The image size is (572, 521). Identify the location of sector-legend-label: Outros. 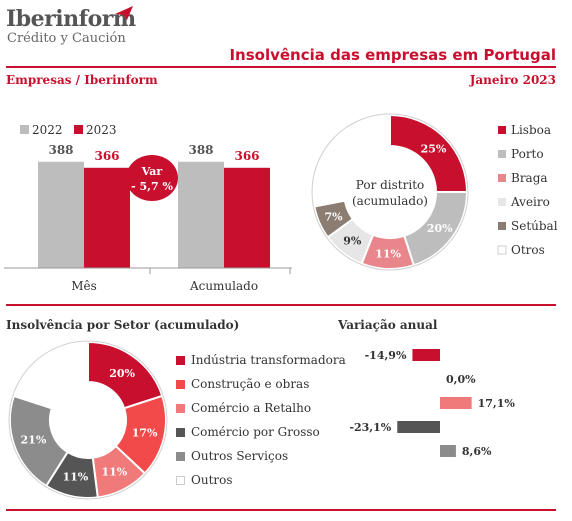
(212, 480).